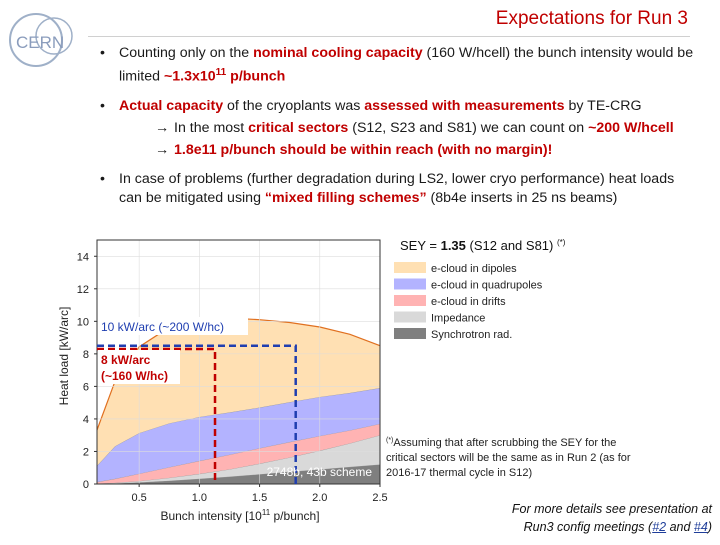 The image size is (720, 545). What do you see at coordinates (420, 245) in the screenshot?
I see `title-prefix: SEY =` at bounding box center [420, 245].